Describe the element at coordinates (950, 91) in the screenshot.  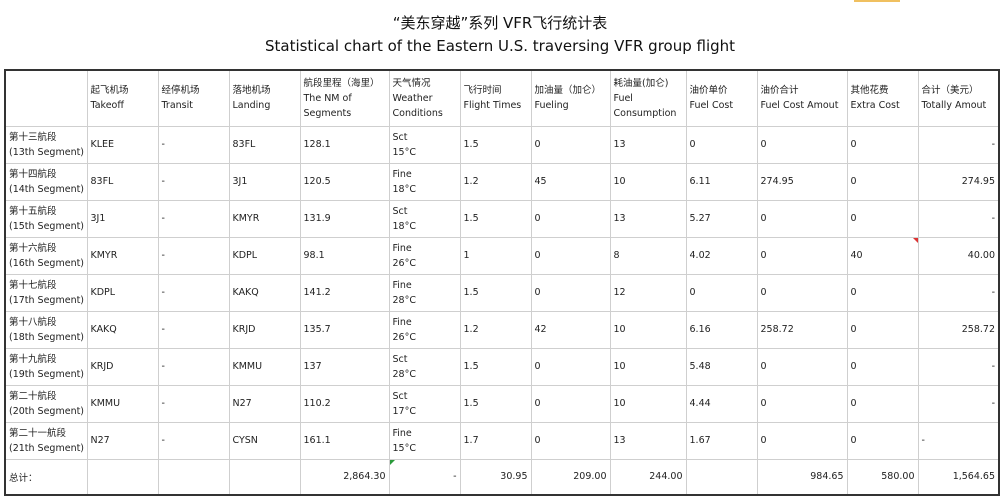
I see `header-line: 合计（美元）` at that location.